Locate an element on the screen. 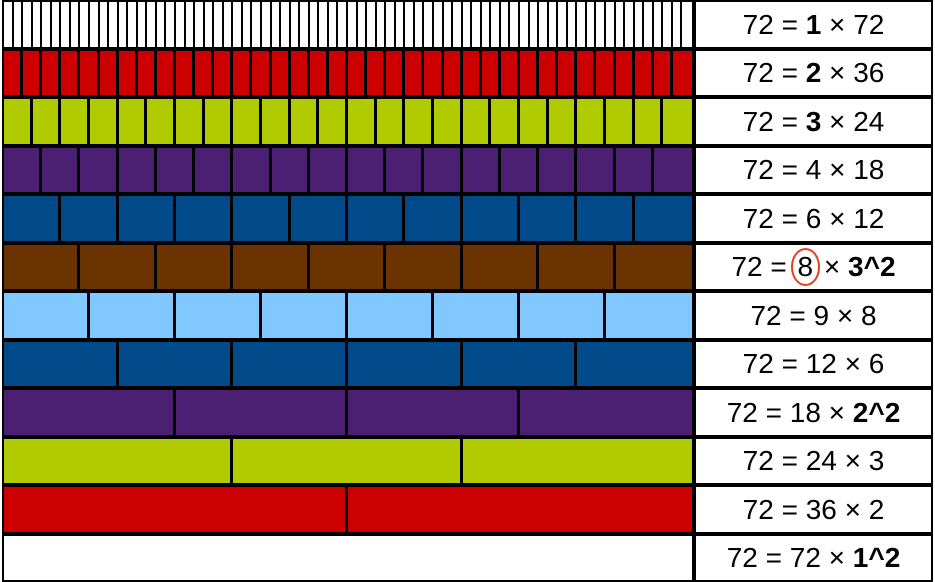 The width and height of the screenshot is (935, 582). label-text: × 36 is located at coordinates (853, 72).